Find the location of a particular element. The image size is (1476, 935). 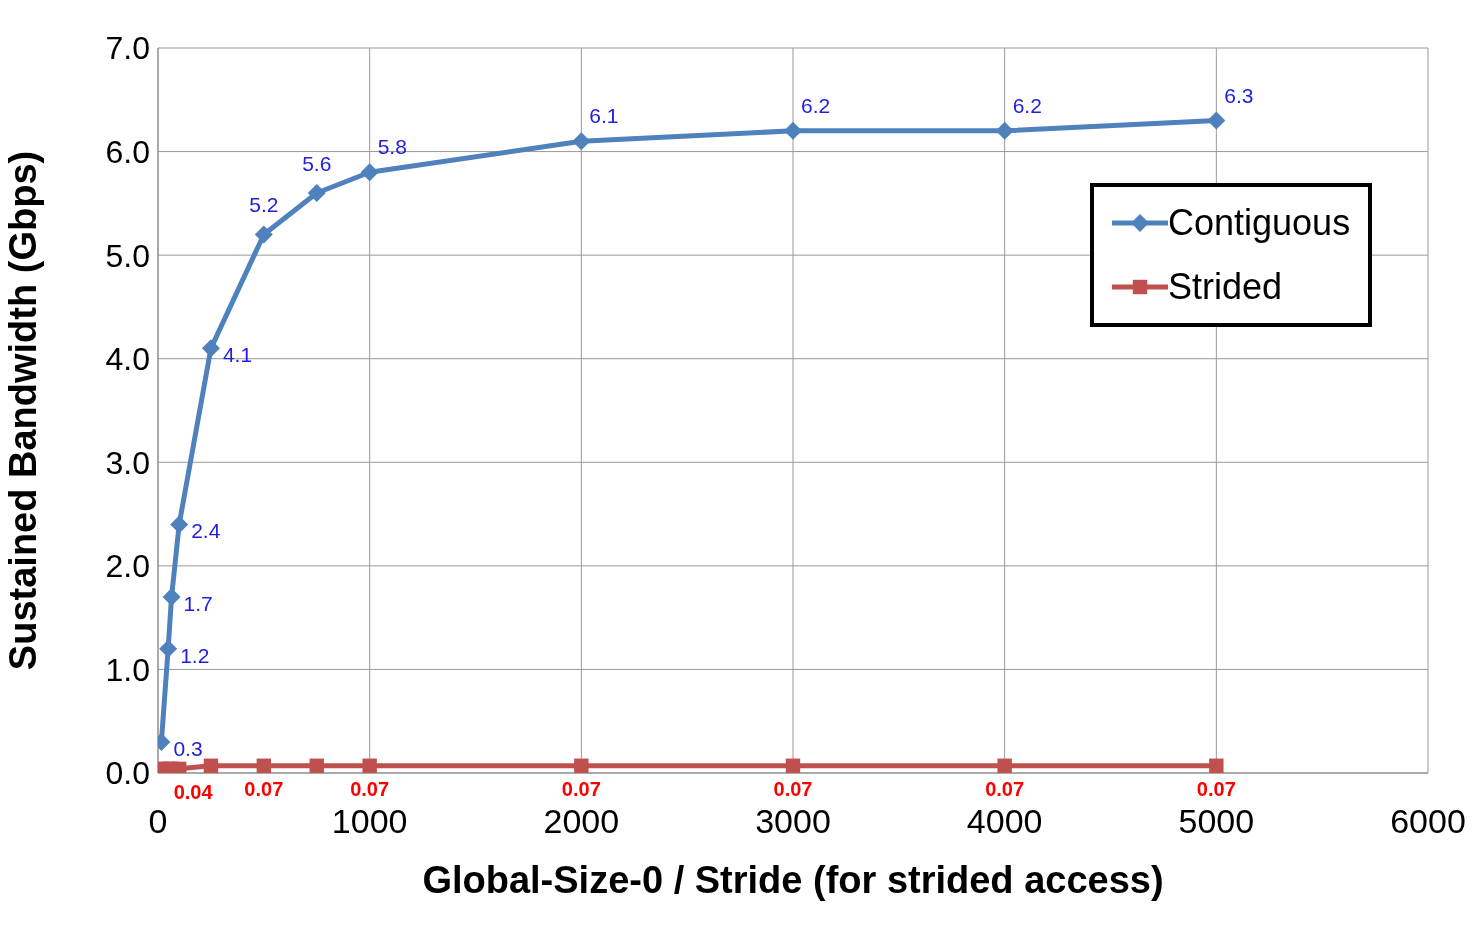

y-tick-label: 7.0 is located at coordinates (127, 48).